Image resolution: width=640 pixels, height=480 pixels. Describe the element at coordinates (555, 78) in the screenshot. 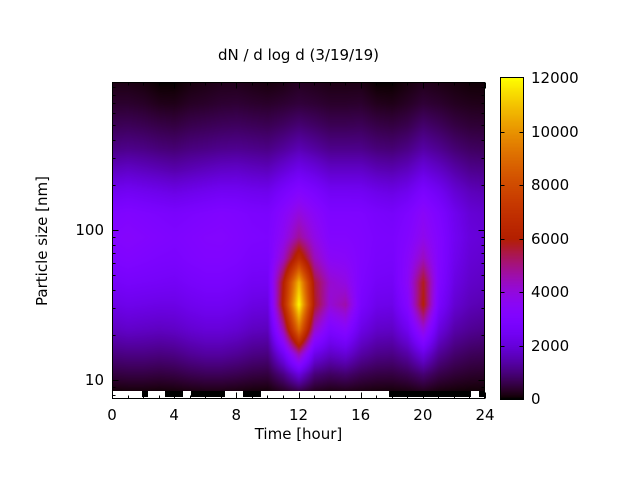

I see `colorbar-tick-label: 12000` at that location.